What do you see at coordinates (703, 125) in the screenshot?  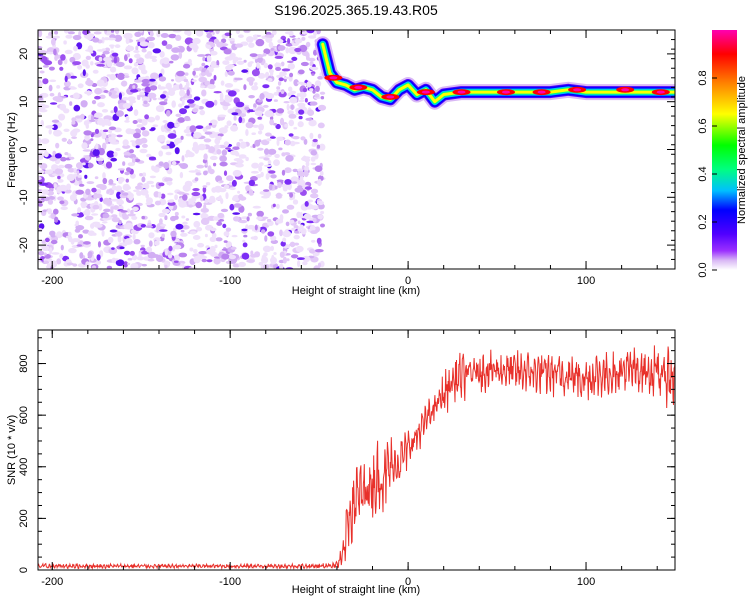 I see `colorbar-tick-label: 0.6` at bounding box center [703, 125].